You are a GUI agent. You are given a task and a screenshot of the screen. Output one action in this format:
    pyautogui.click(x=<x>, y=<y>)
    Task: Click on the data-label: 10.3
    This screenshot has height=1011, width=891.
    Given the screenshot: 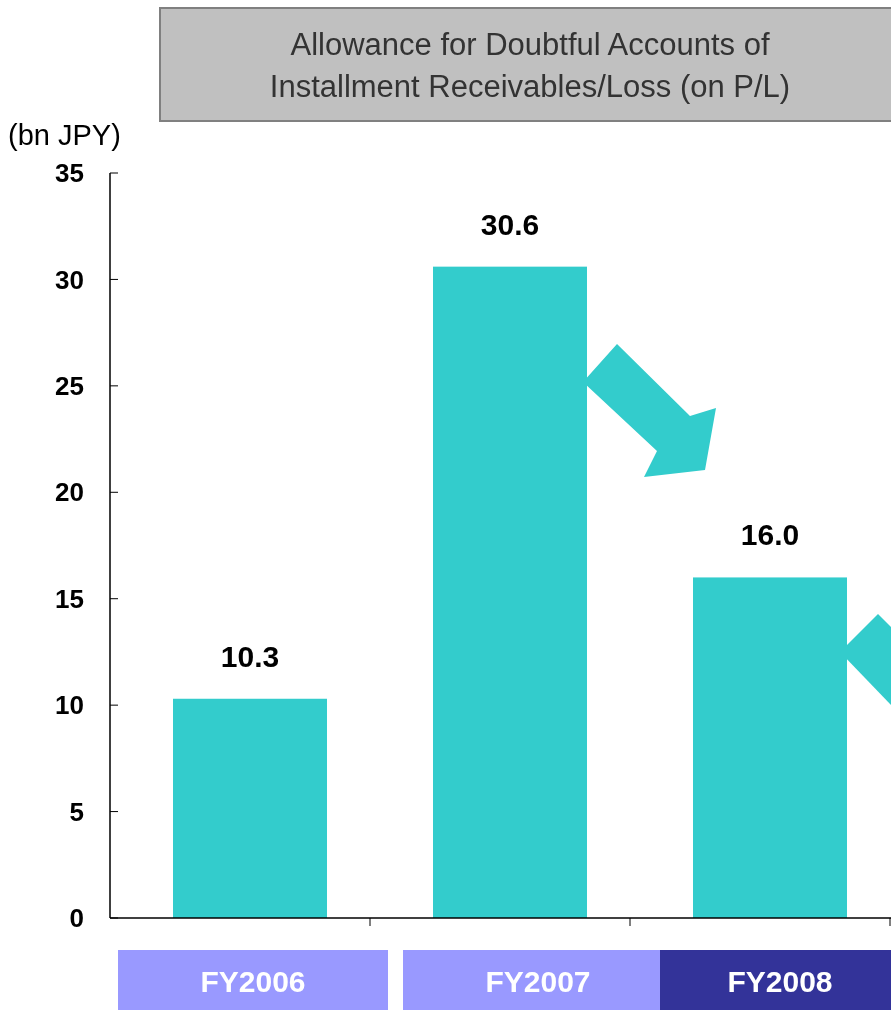 What is the action you would take?
    pyautogui.click(x=250, y=656)
    